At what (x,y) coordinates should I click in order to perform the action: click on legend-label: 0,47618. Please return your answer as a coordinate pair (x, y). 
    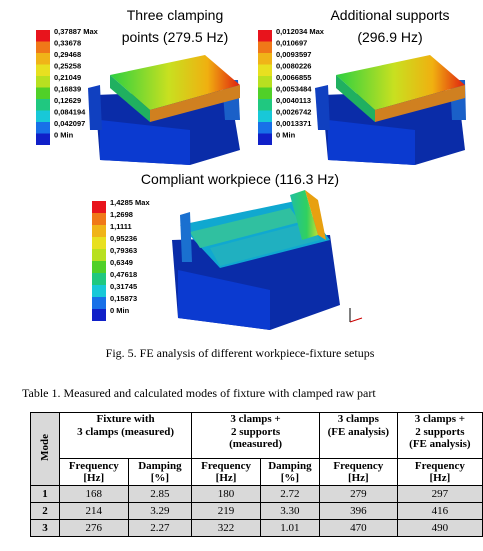
    Looking at the image, I should click on (123, 274).